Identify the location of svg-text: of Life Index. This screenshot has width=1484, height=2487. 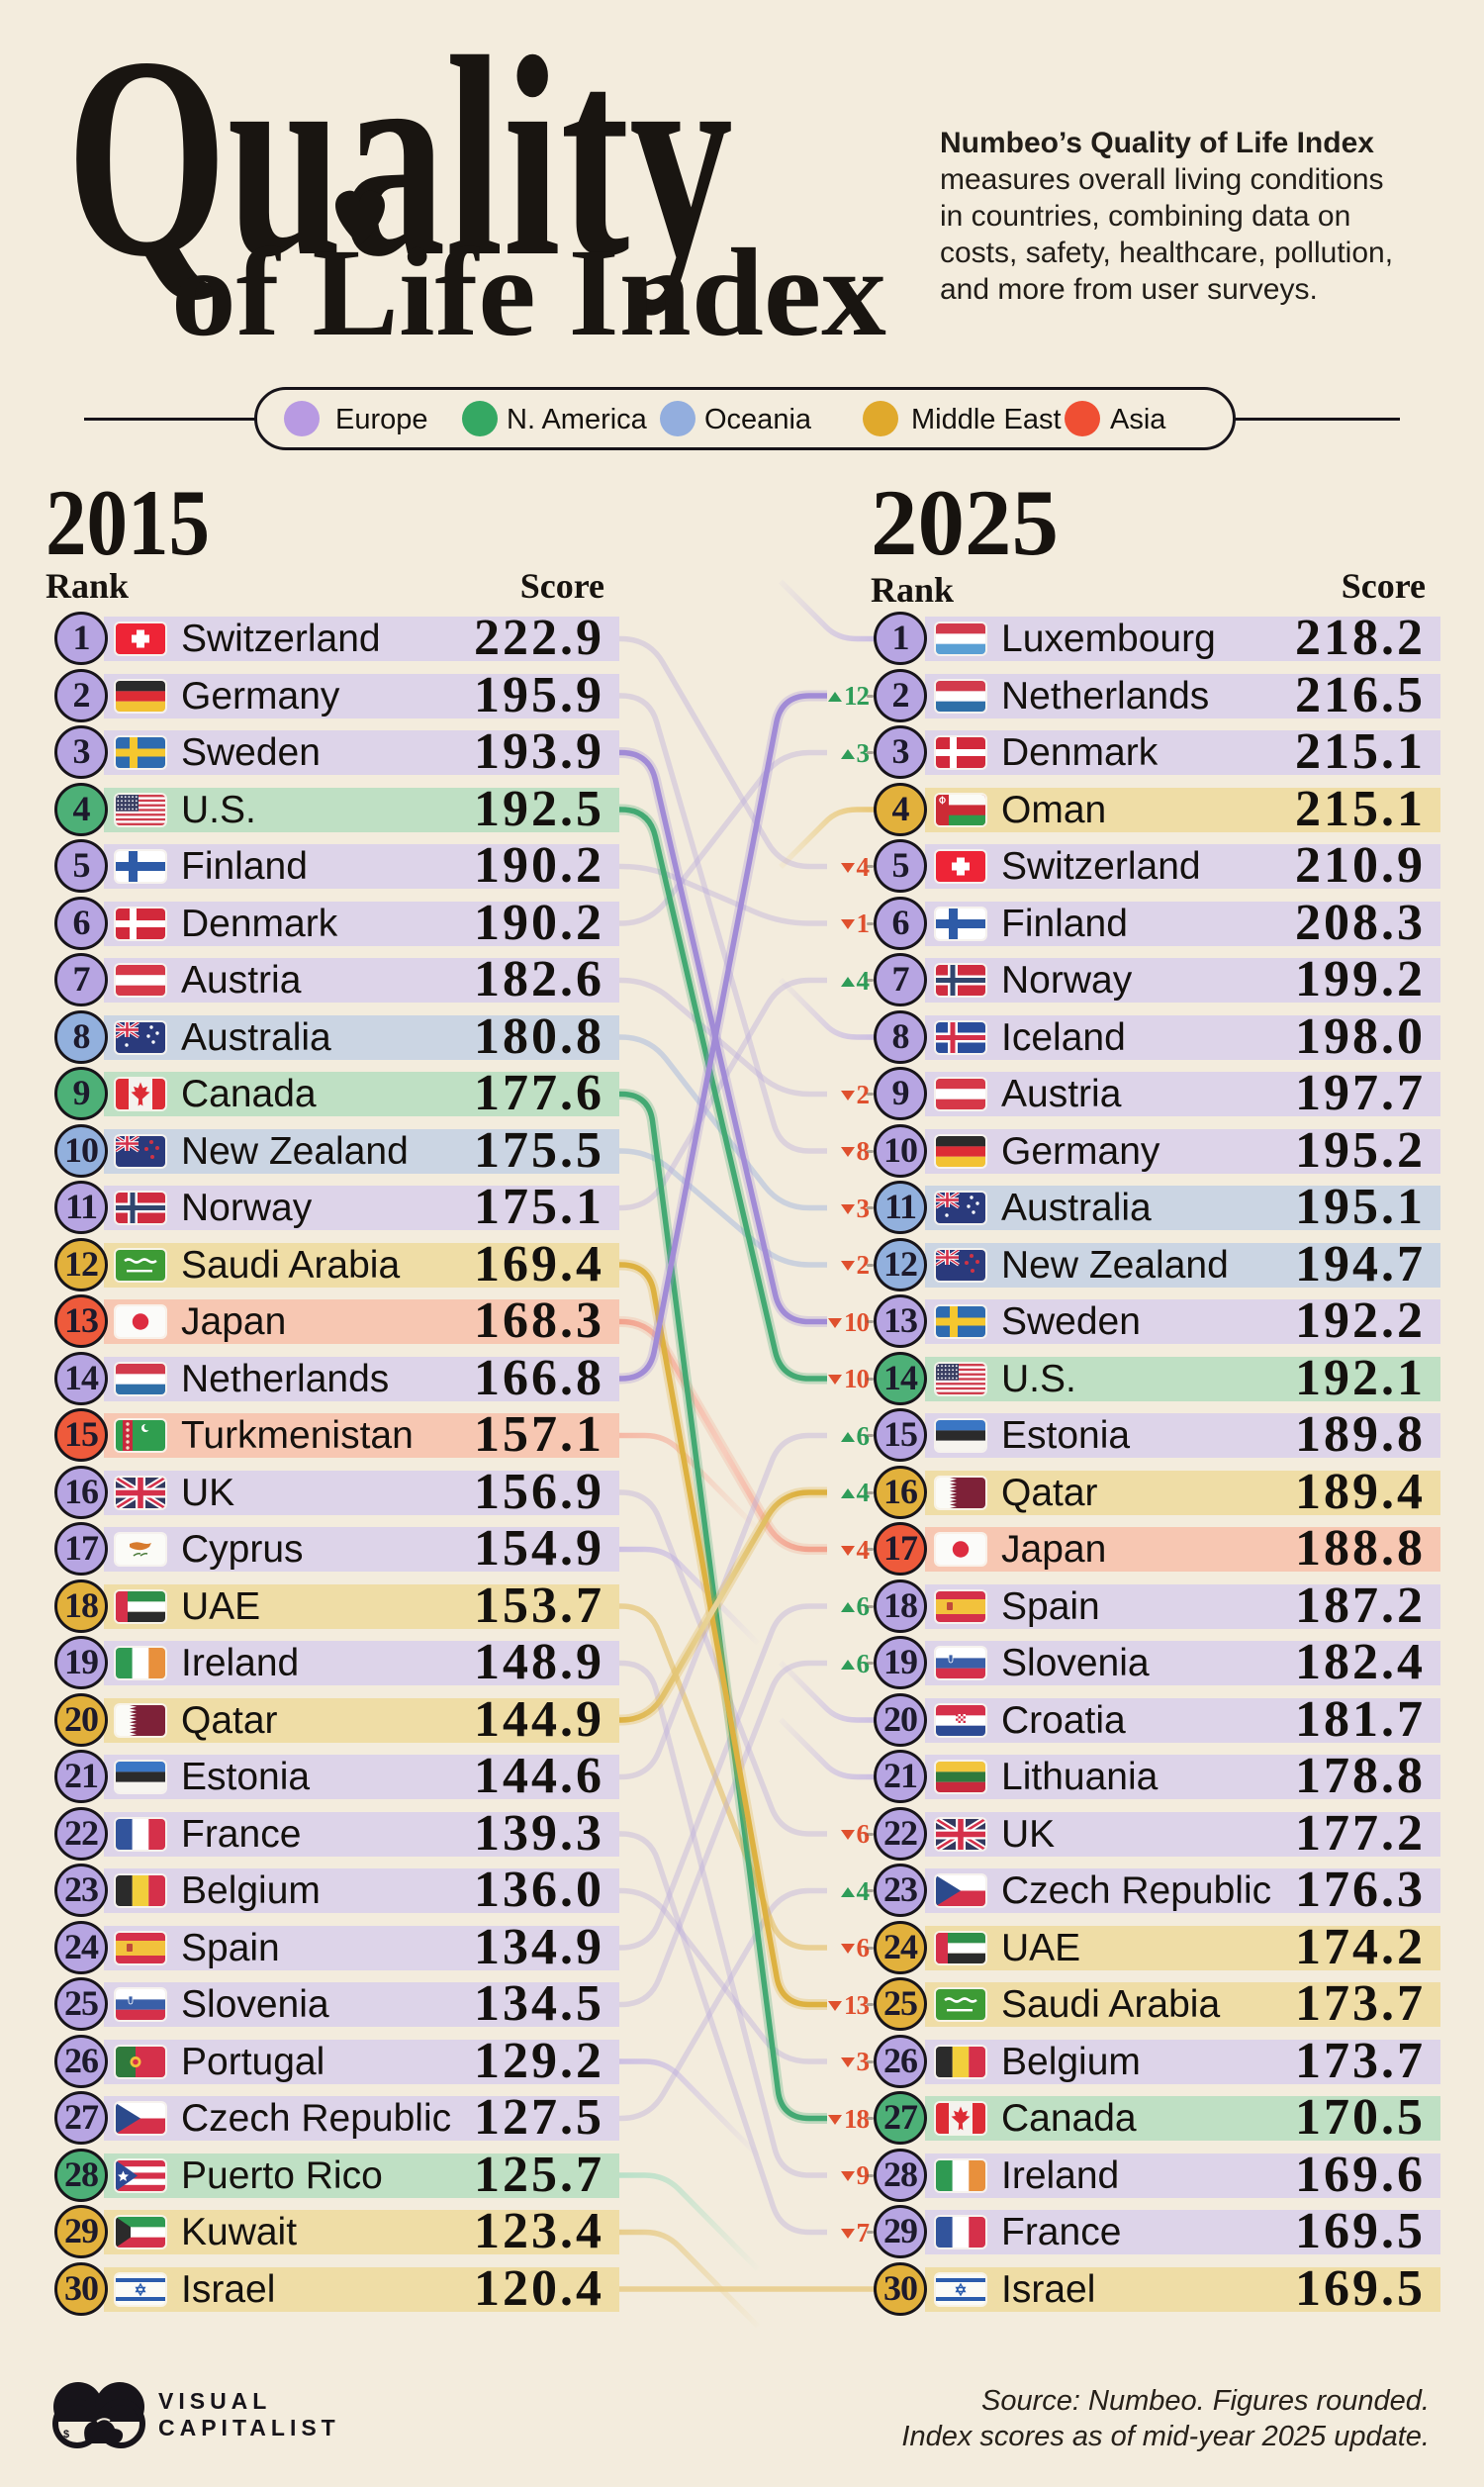
(528, 292).